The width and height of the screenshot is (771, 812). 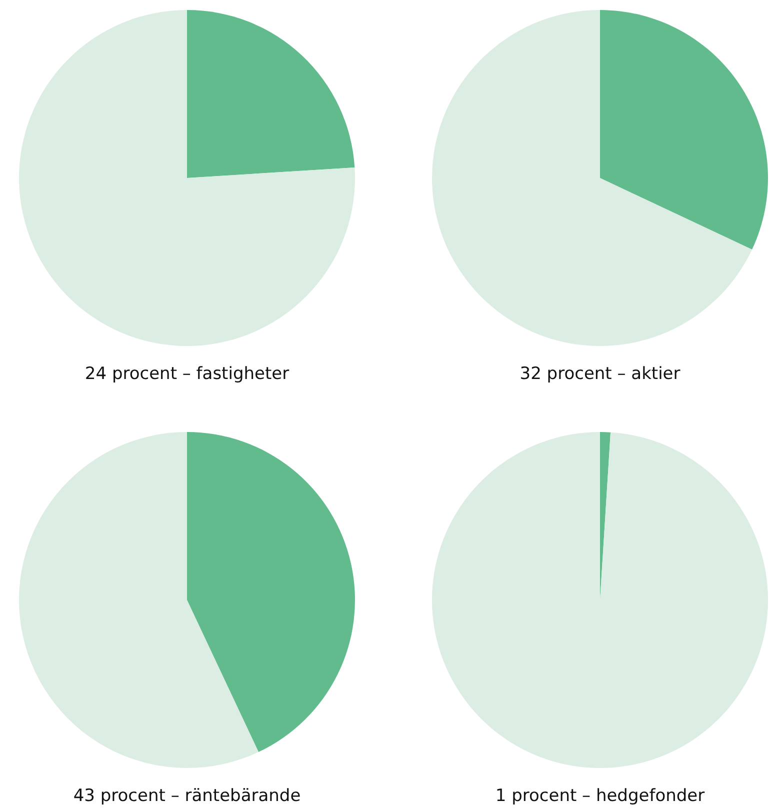 What do you see at coordinates (600, 374) in the screenshot?
I see `text: 32 procent – aktier` at bounding box center [600, 374].